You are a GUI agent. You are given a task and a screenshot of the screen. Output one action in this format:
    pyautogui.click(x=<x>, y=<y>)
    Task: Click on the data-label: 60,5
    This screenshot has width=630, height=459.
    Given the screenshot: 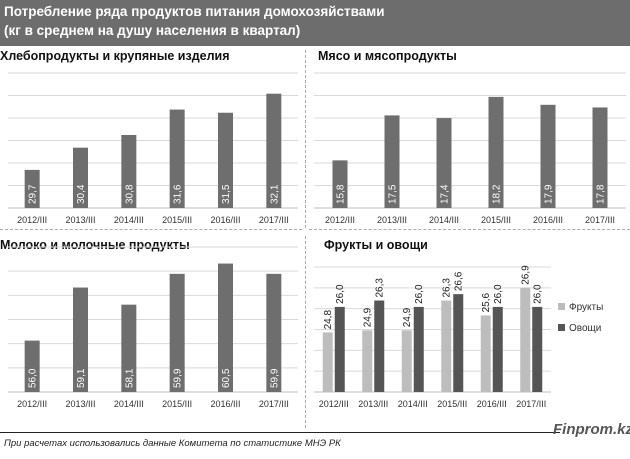 What is the action you would take?
    pyautogui.click(x=226, y=378)
    